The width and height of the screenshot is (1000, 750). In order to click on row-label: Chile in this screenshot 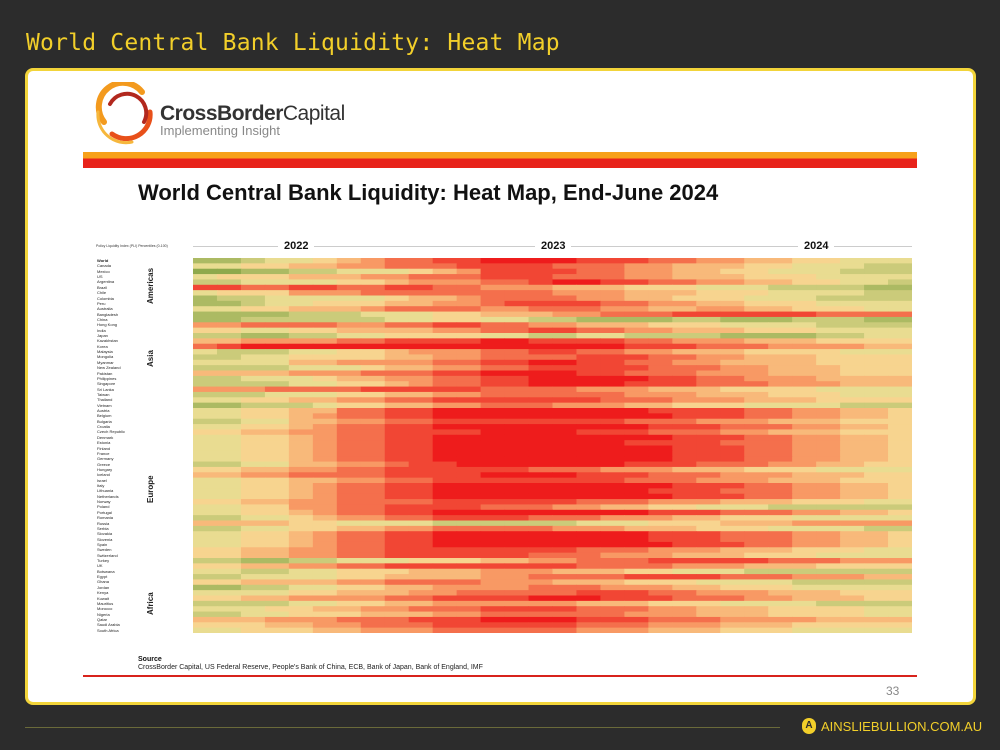, I will do `click(102, 293)`.